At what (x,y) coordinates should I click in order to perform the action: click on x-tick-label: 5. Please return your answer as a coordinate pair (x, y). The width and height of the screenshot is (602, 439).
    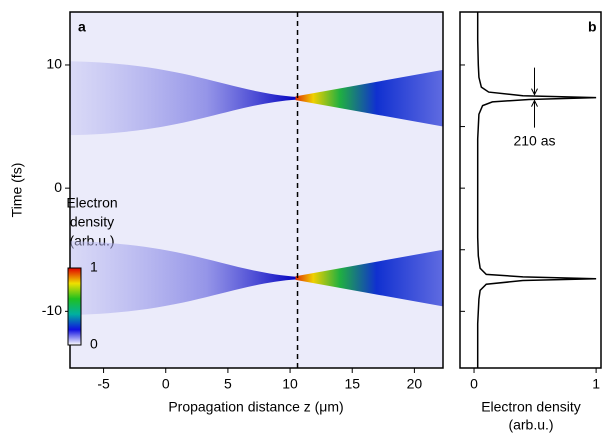
    Looking at the image, I should click on (228, 384).